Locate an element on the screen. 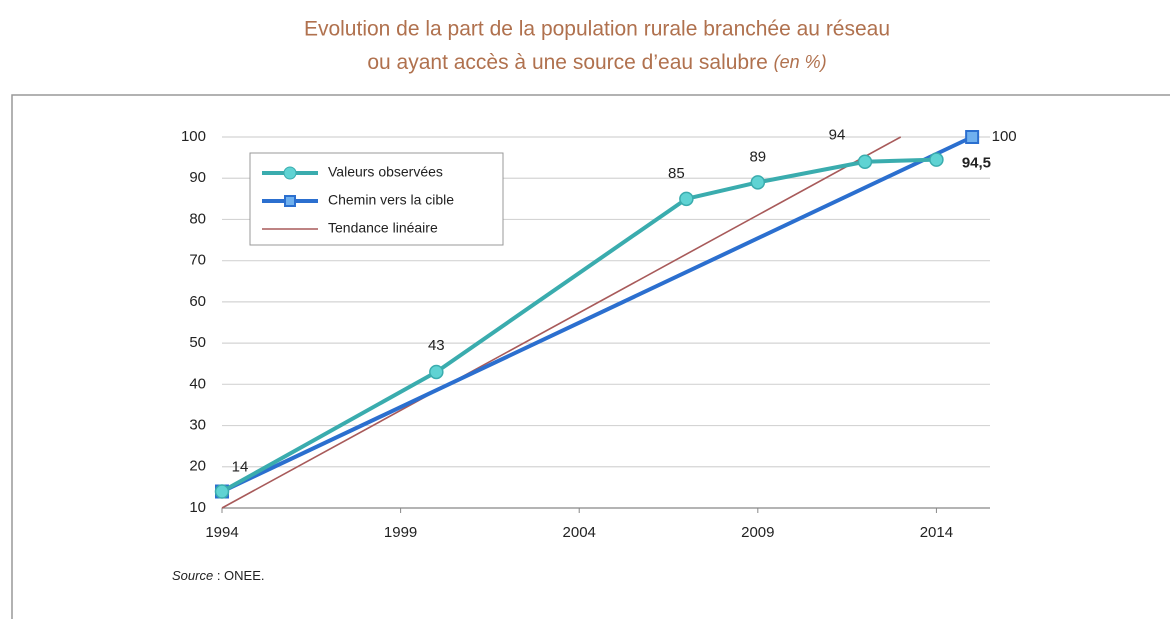 The image size is (1170, 619). data-label: 94,5 is located at coordinates (976, 163).